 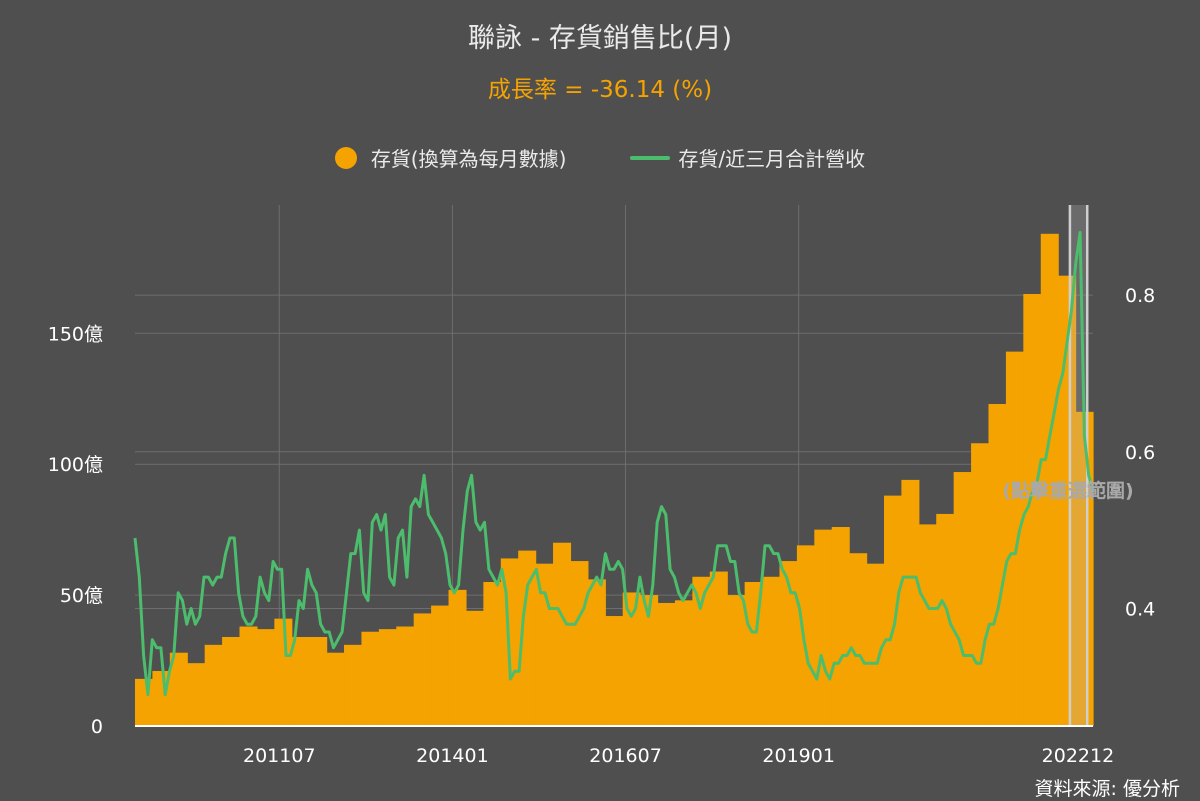 What do you see at coordinates (798, 756) in the screenshot?
I see `x-axis-tick-label: 201901` at bounding box center [798, 756].